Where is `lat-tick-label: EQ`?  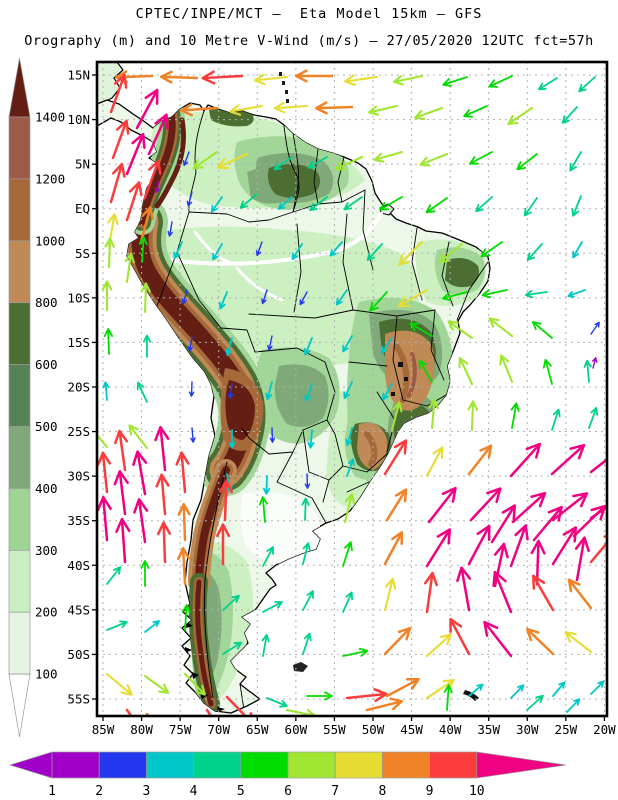
lat-tick-label: EQ is located at coordinates (82, 208).